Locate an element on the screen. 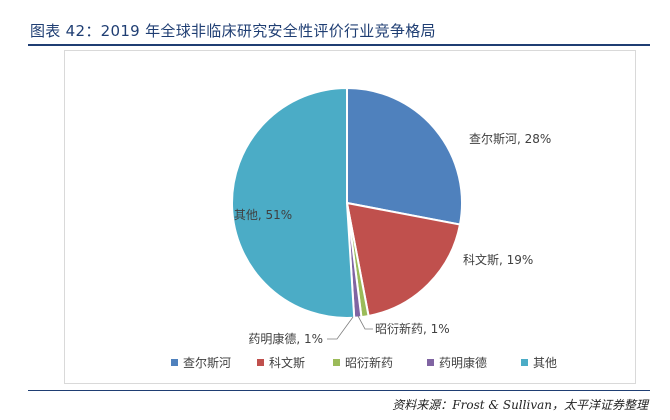 Image resolution: width=670 pixels, height=420 pixels. legend-label-5: 其他 is located at coordinates (545, 363).